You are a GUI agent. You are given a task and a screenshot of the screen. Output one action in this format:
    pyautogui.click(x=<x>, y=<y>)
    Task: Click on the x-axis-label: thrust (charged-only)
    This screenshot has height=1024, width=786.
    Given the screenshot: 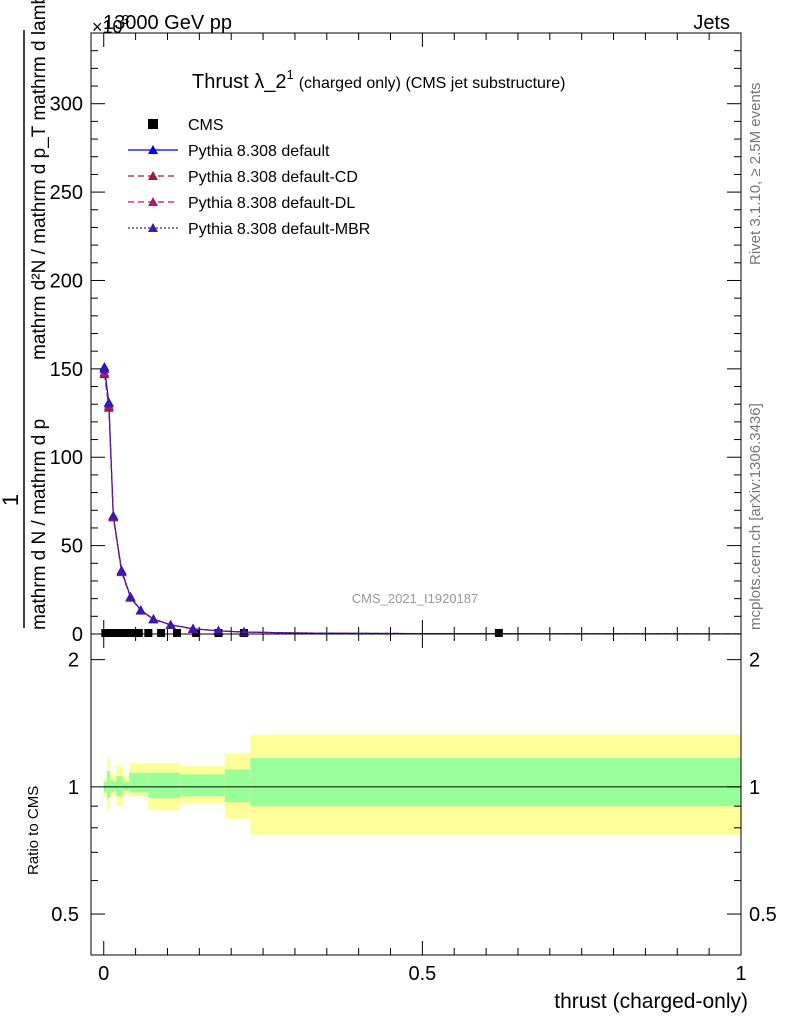 What is the action you would take?
    pyautogui.click(x=651, y=1001)
    